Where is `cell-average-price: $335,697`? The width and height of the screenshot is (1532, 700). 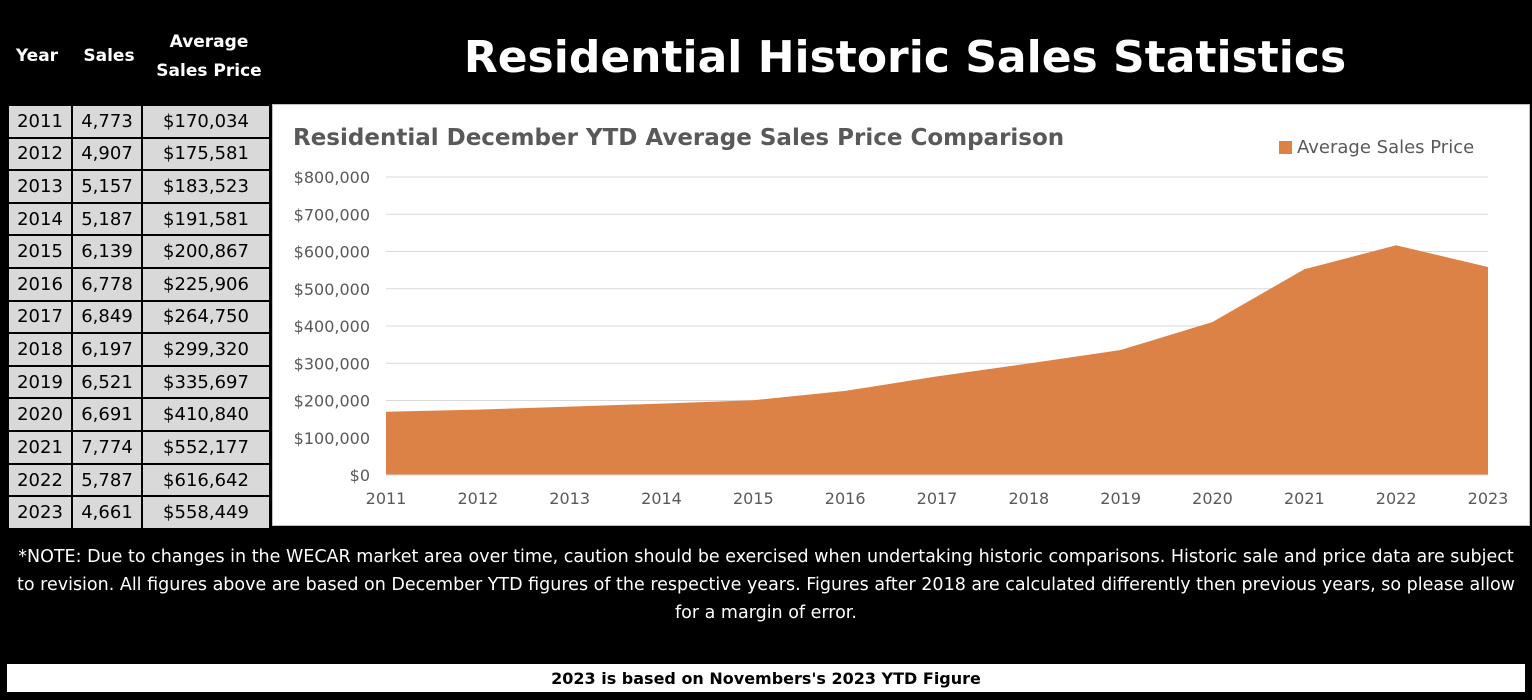 cell-average-price: $335,697 is located at coordinates (206, 382).